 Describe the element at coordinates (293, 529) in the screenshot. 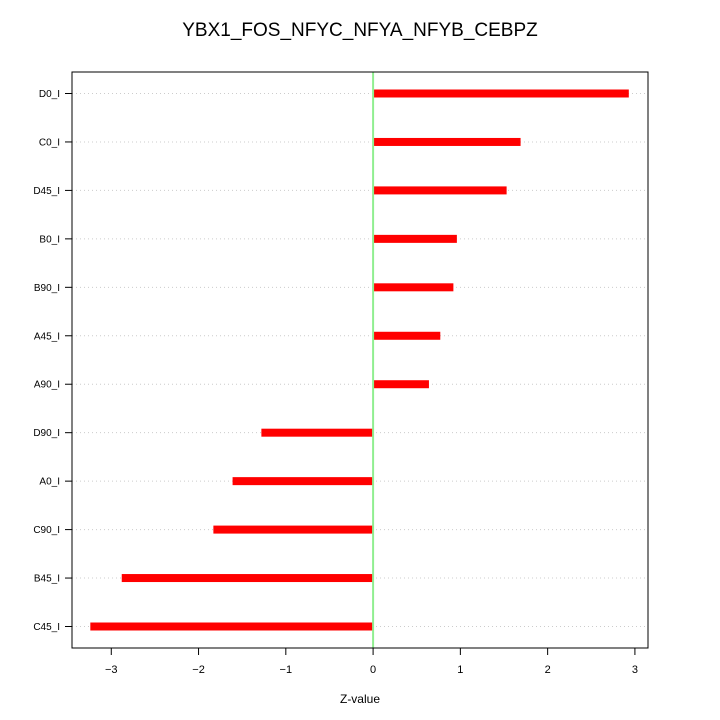

I see `bar-c90-i` at that location.